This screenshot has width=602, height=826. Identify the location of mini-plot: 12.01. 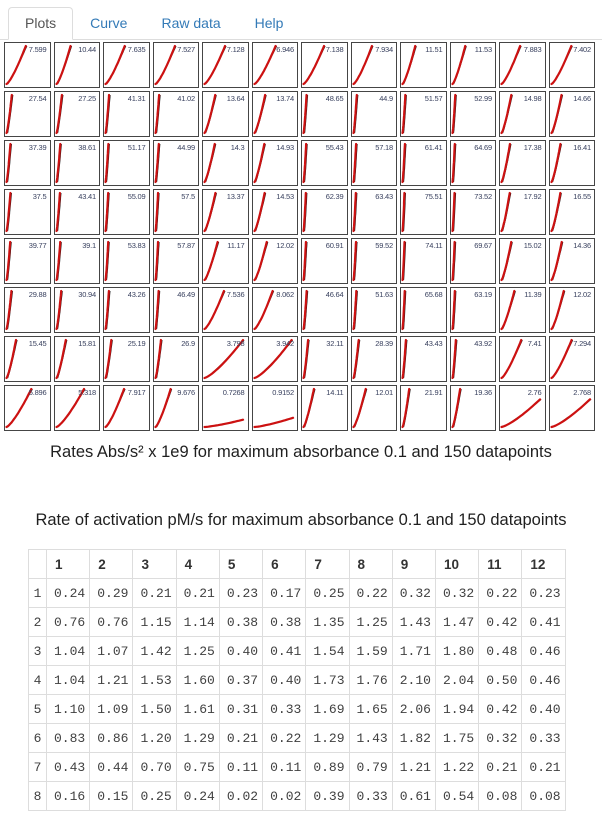
(373, 408).